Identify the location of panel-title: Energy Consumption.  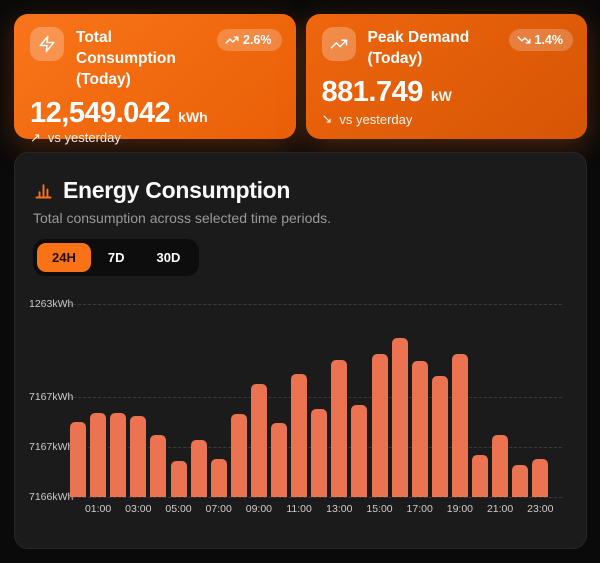
(177, 190).